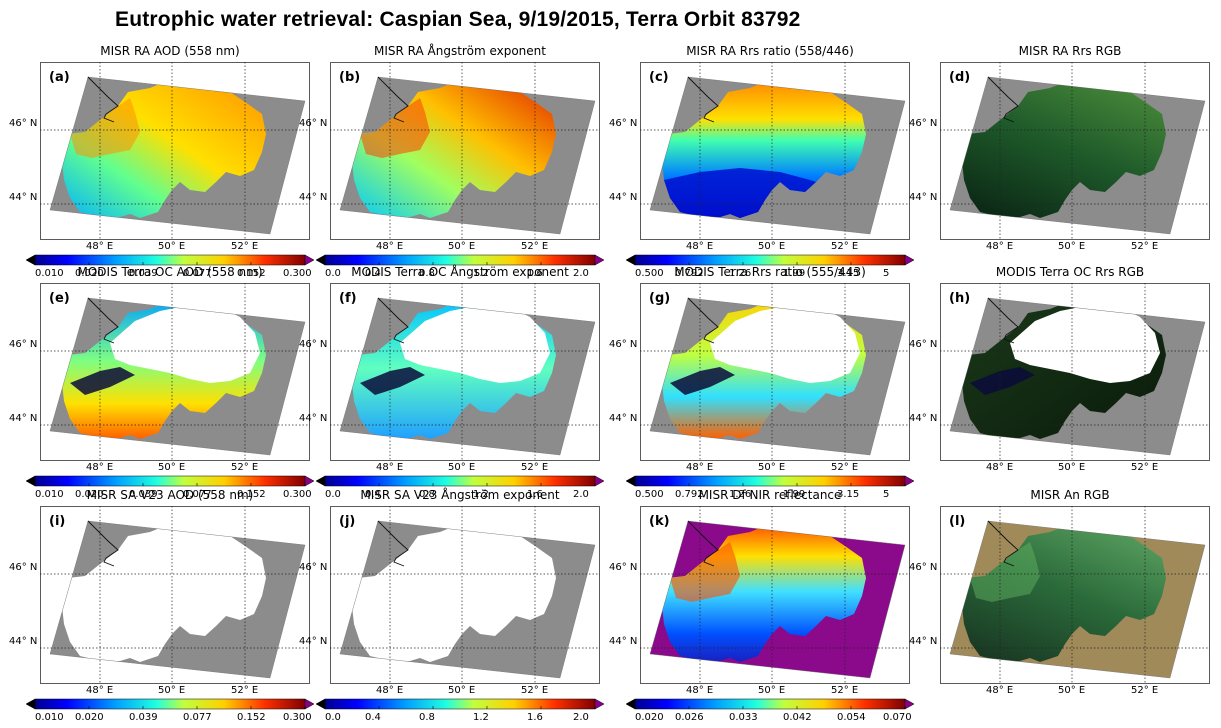 The width and height of the screenshot is (1221, 728). I want to click on colorbar-tick-label: 1.99, so click(794, 494).